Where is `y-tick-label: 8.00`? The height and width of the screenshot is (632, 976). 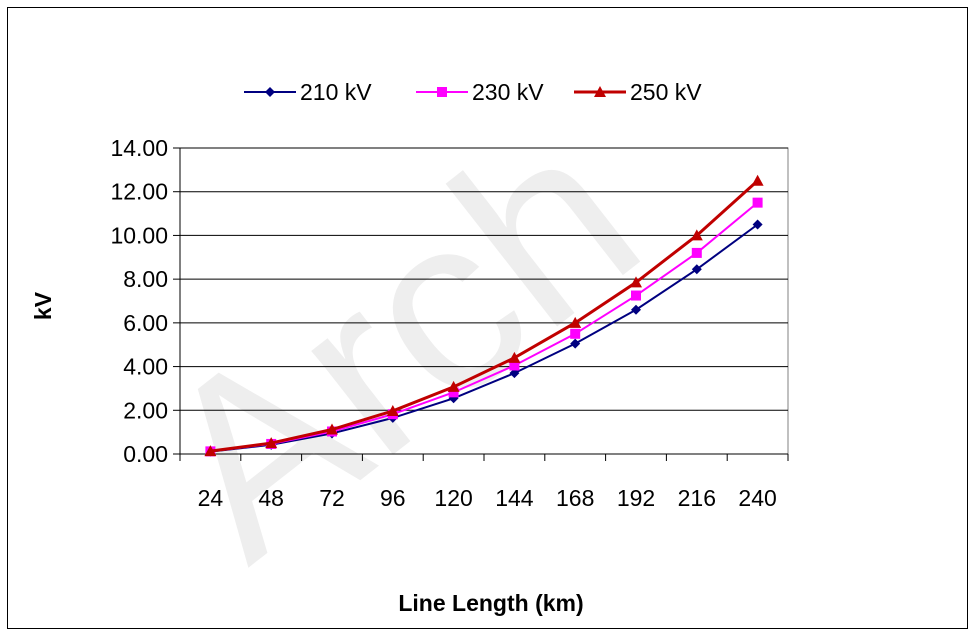
y-tick-label: 8.00 is located at coordinates (145, 279).